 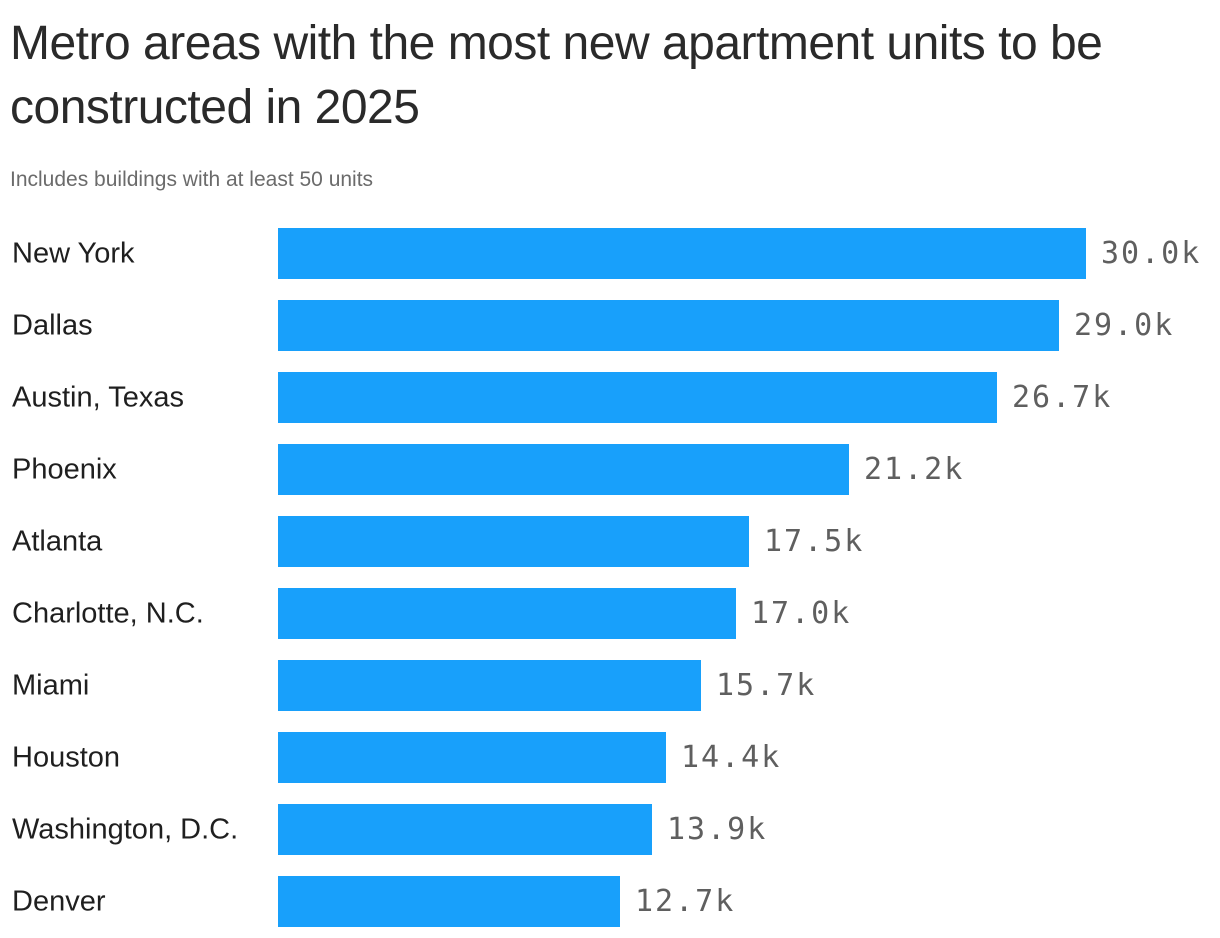 What do you see at coordinates (66, 758) in the screenshot?
I see `category-label: Houston` at bounding box center [66, 758].